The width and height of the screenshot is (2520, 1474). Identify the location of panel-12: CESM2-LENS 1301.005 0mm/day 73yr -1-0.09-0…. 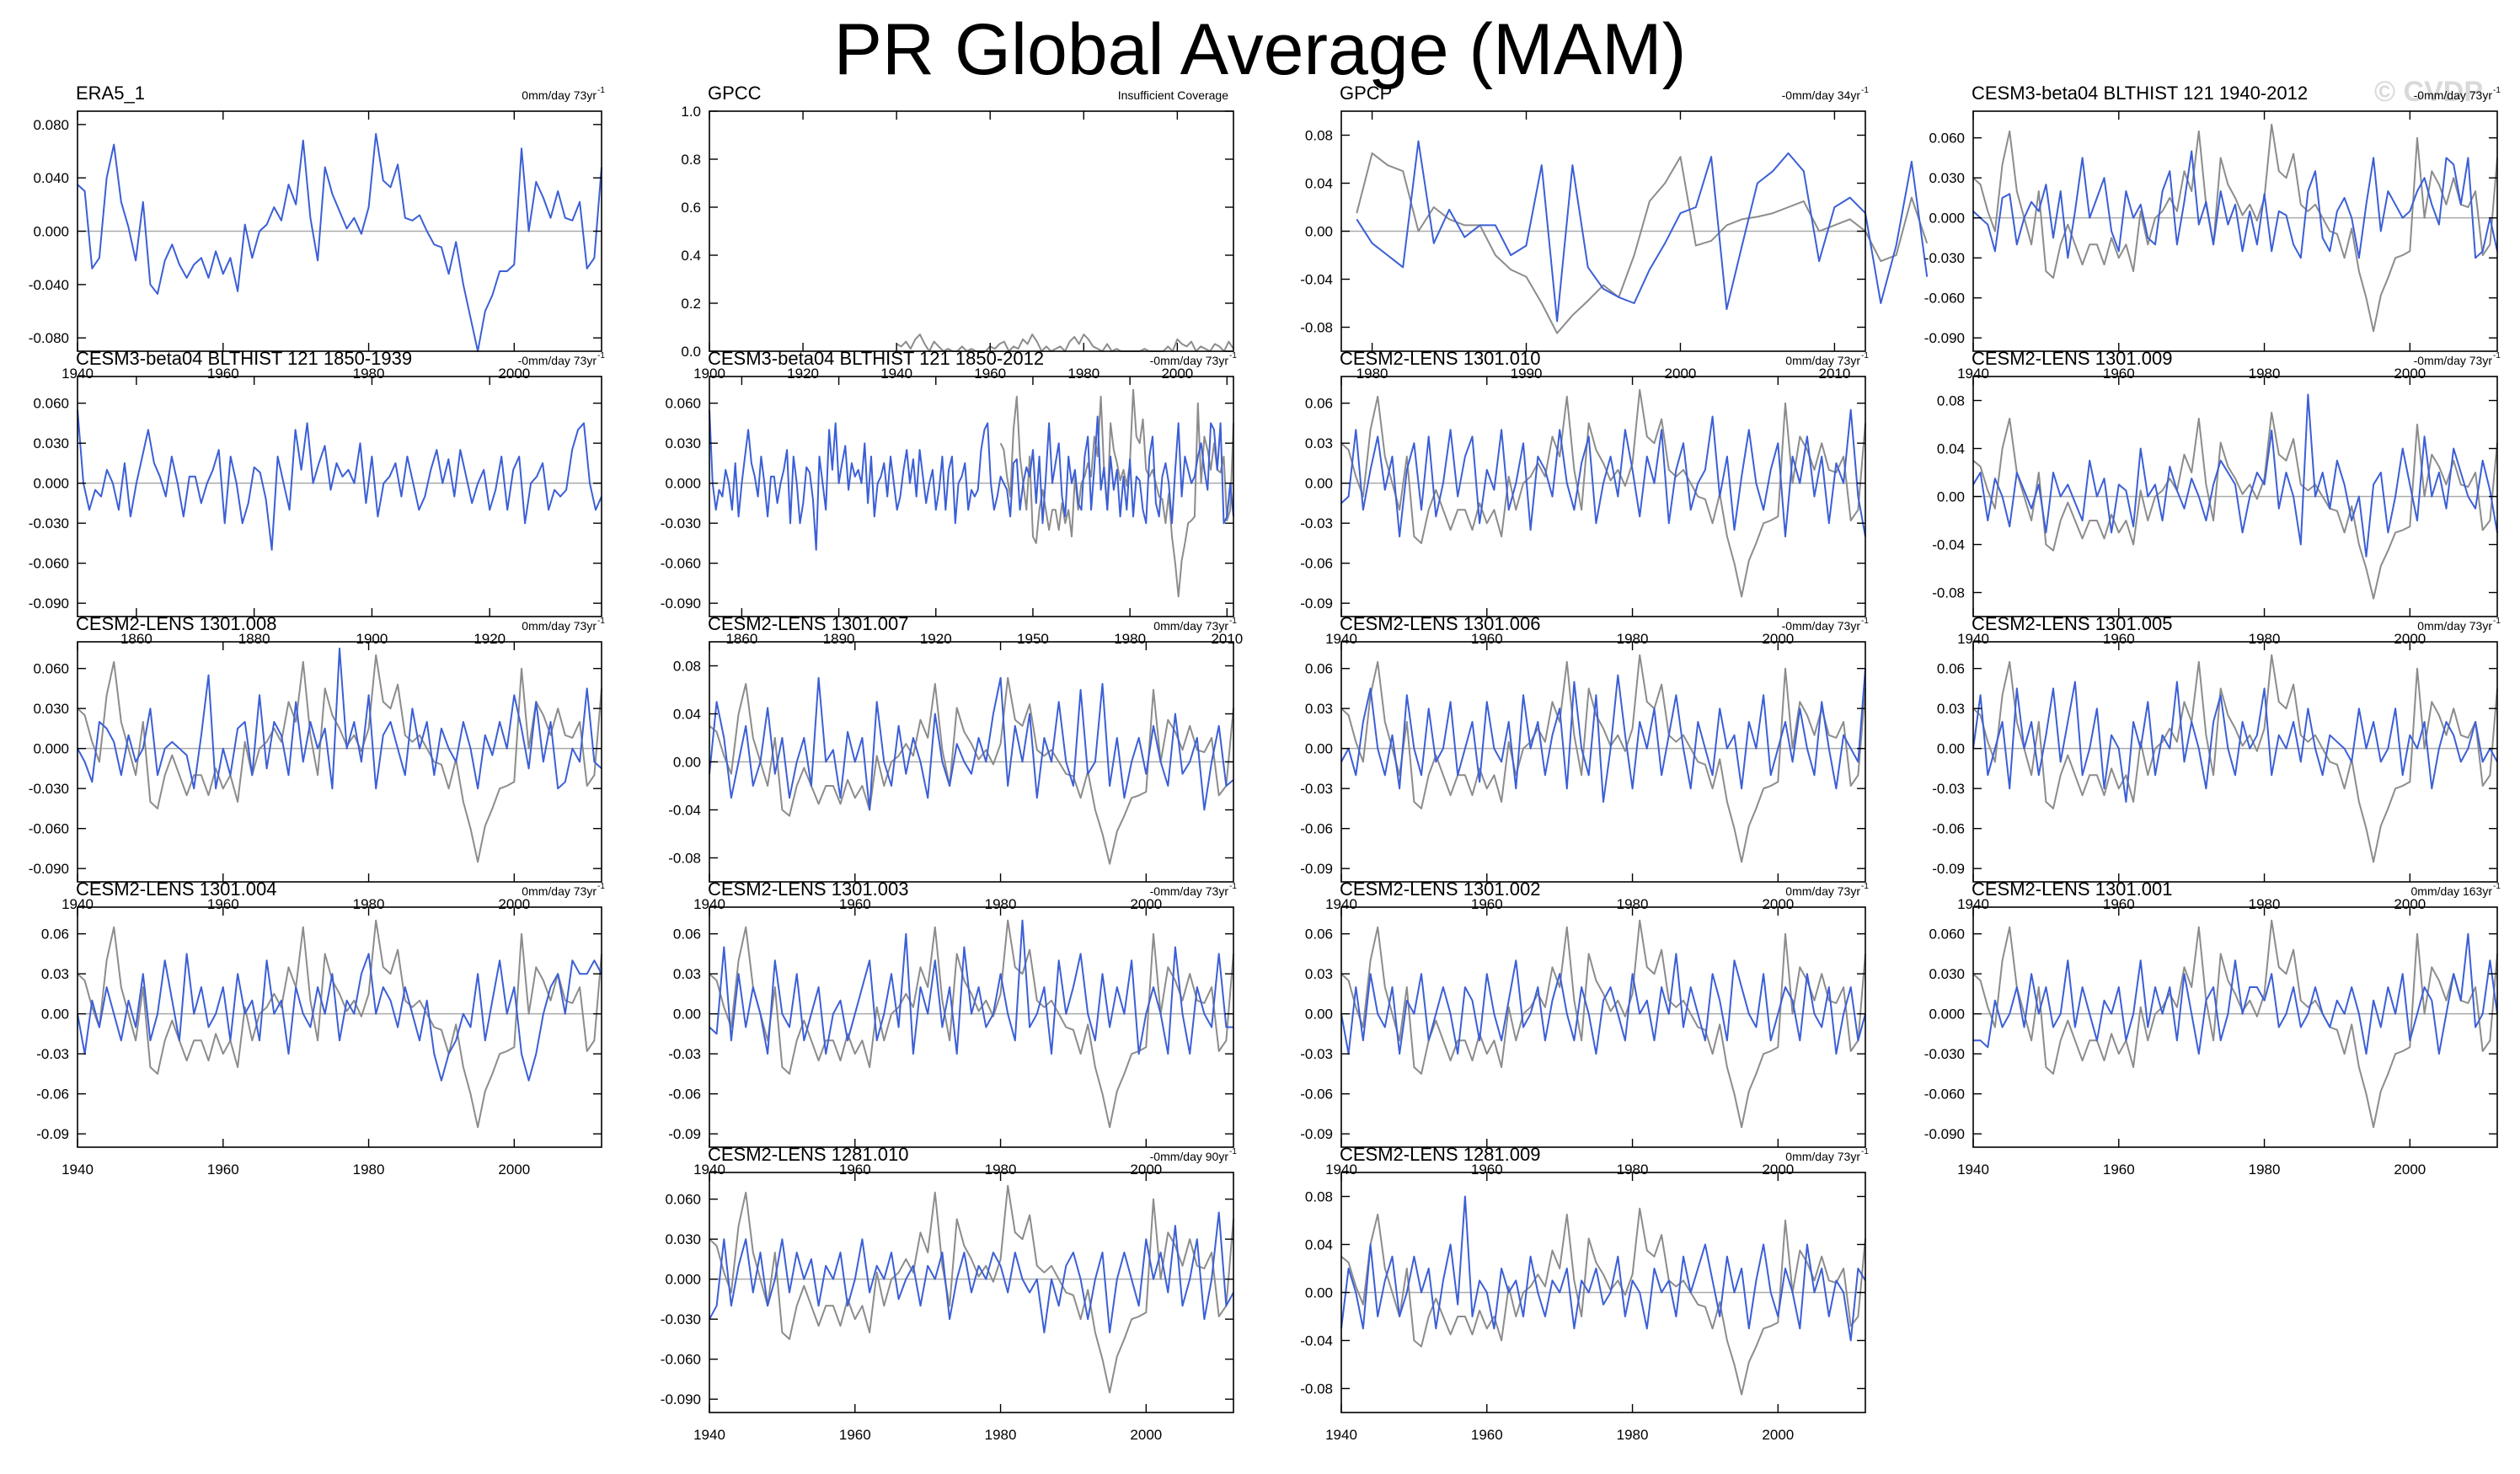
(2216, 762).